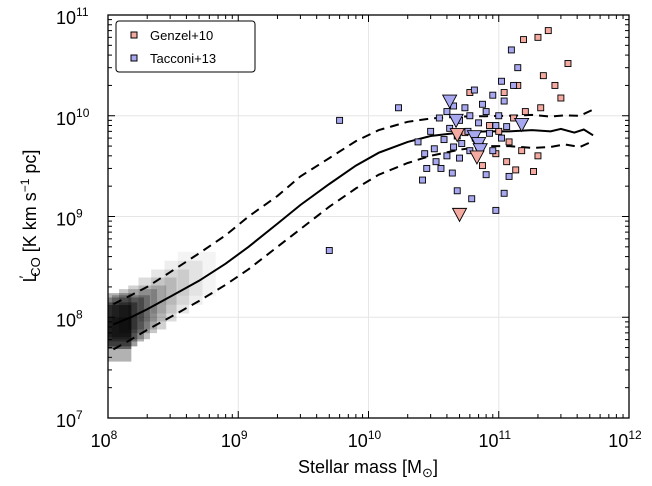 The image size is (652, 486). Describe the element at coordinates (495, 439) in the screenshot. I see `x-tick-label: 10¹¹` at that location.